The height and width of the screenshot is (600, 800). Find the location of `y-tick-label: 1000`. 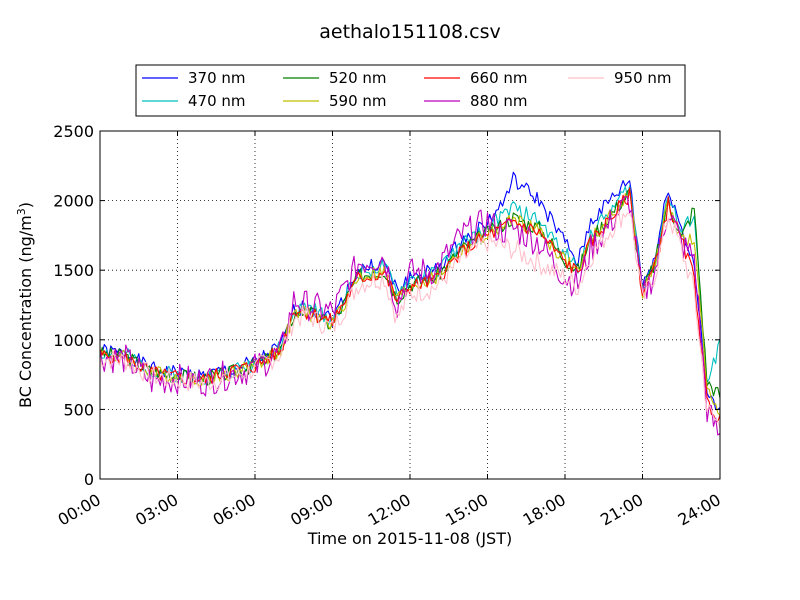

y-tick-label: 1000 is located at coordinates (73, 340).